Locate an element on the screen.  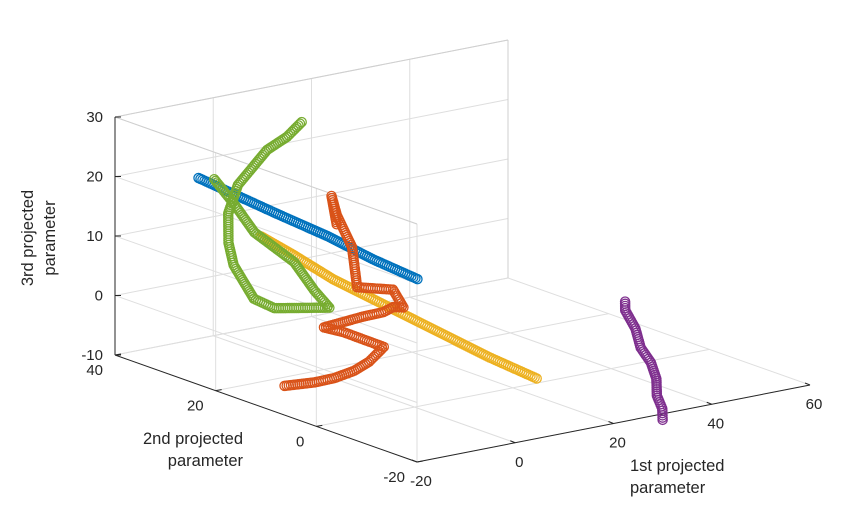
y-tick-label: 40 is located at coordinates (94, 370).